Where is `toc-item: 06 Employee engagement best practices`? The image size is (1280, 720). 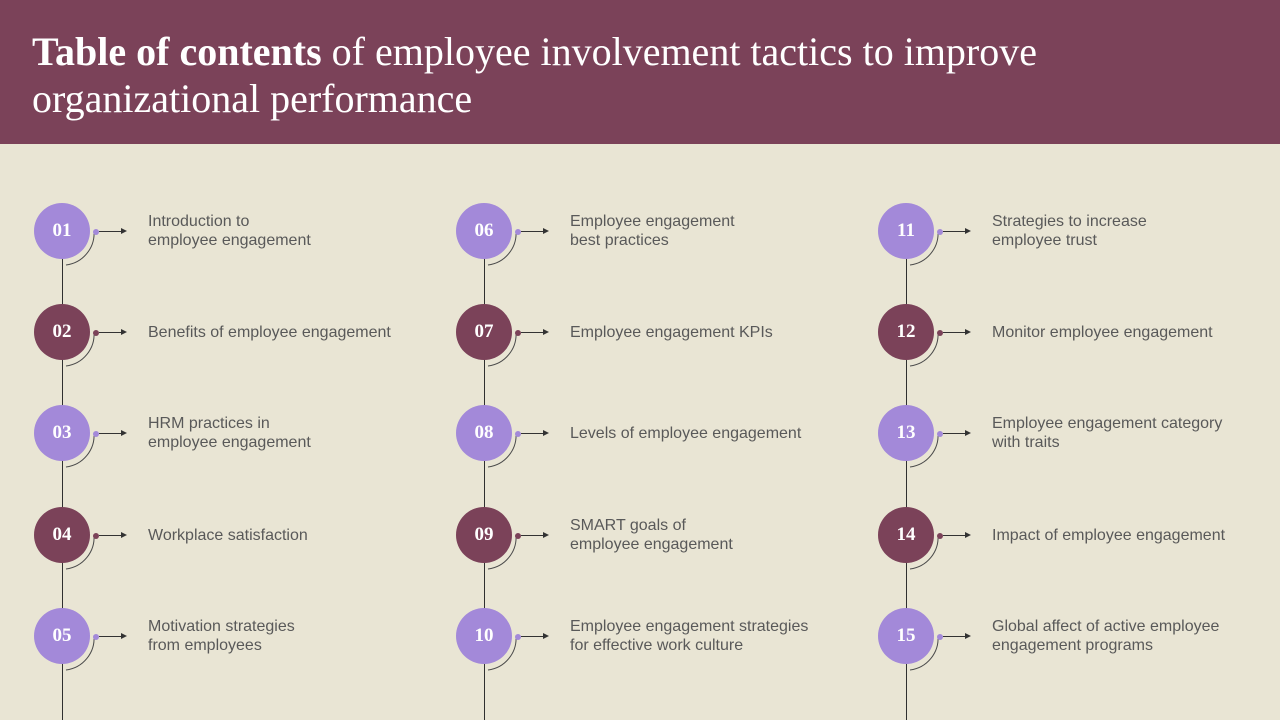 toc-item: 06 Employee engagement best practices is located at coordinates (622, 233).